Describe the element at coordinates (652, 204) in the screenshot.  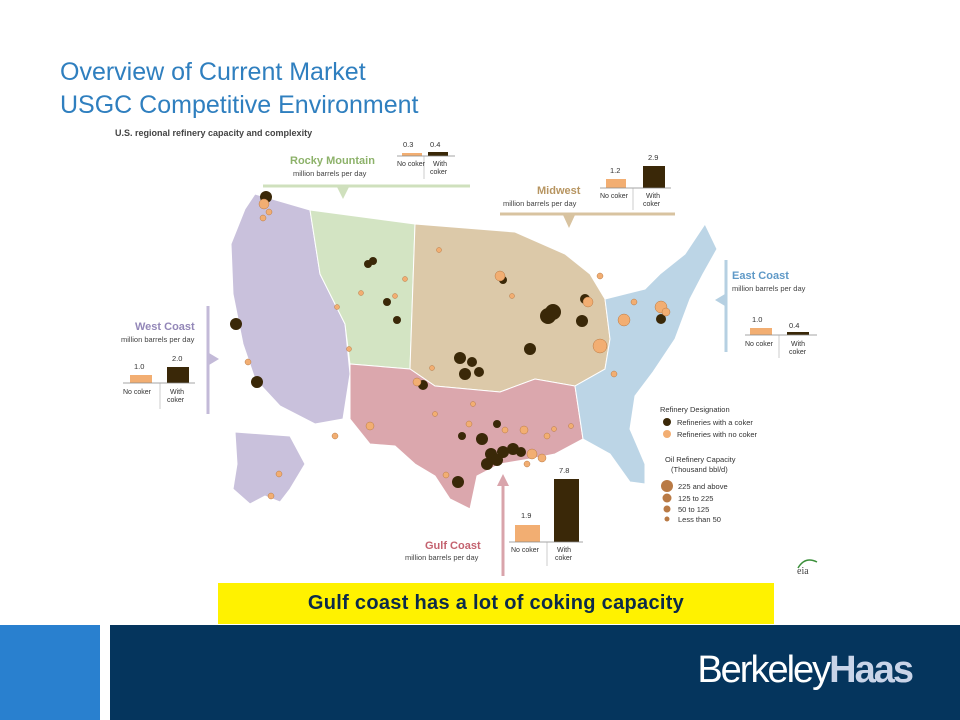
I see `midwest-with-label-2: coker` at that location.